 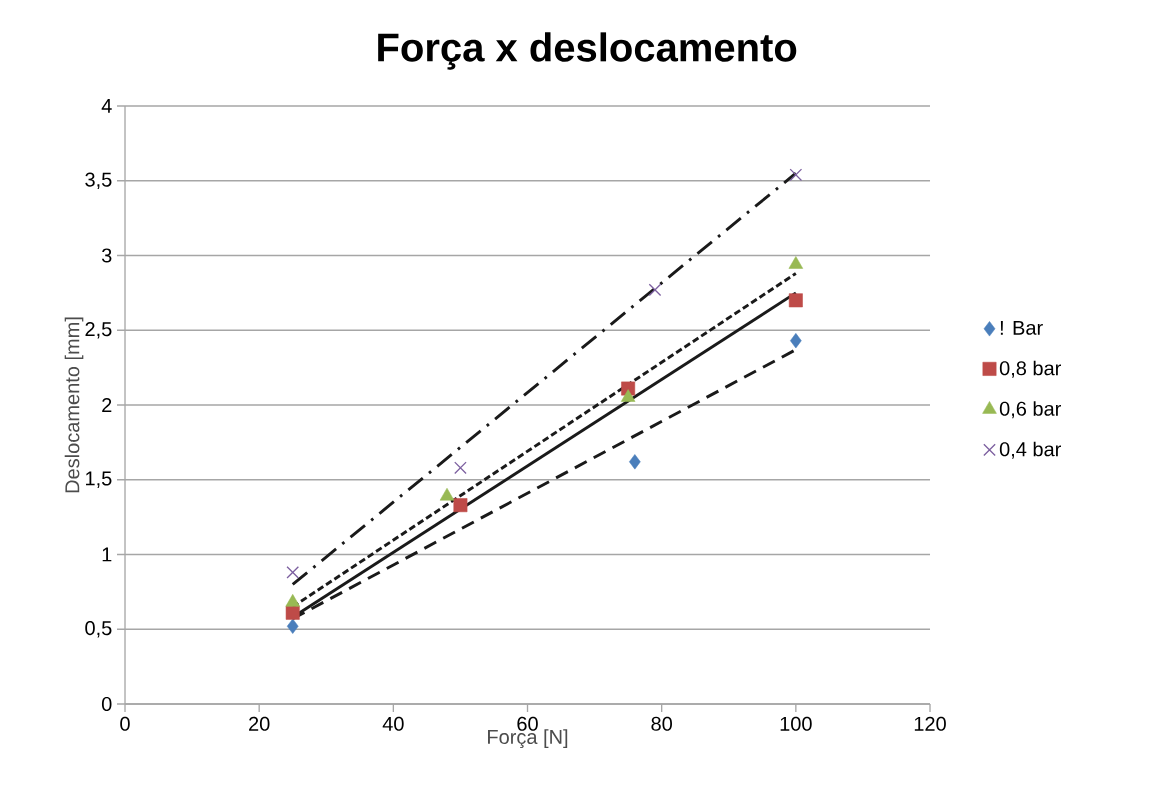 I want to click on legend-label: 0,4 bar, so click(x=1030, y=450).